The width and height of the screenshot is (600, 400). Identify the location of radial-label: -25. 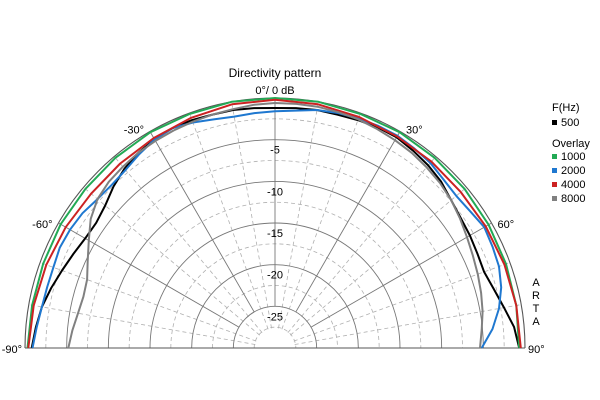
(275, 317).